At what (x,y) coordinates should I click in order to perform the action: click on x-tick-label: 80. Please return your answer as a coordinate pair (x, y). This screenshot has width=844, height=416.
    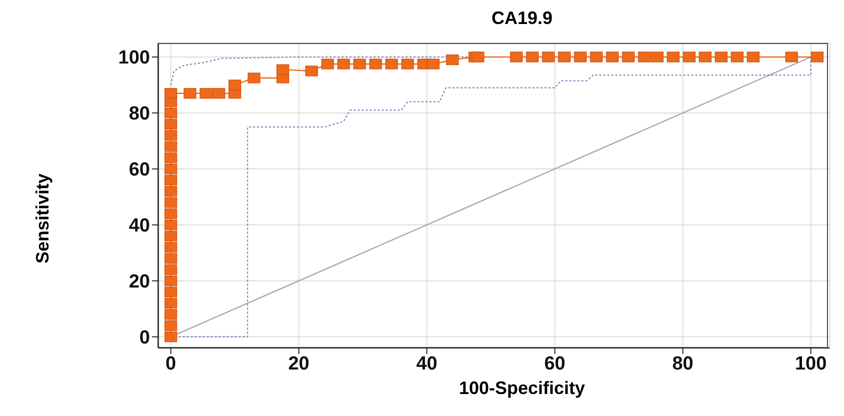
    Looking at the image, I should click on (683, 363).